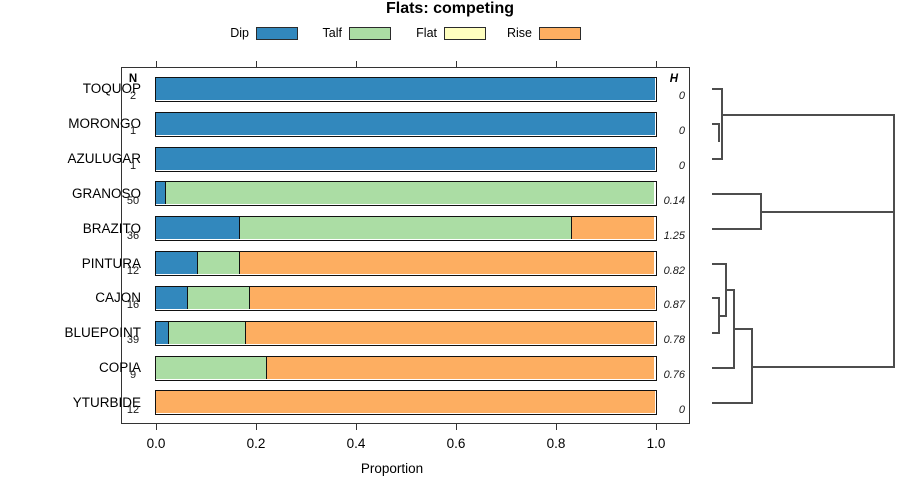 The height and width of the screenshot is (500, 900). I want to click on category-label: CAJON, so click(118, 298).